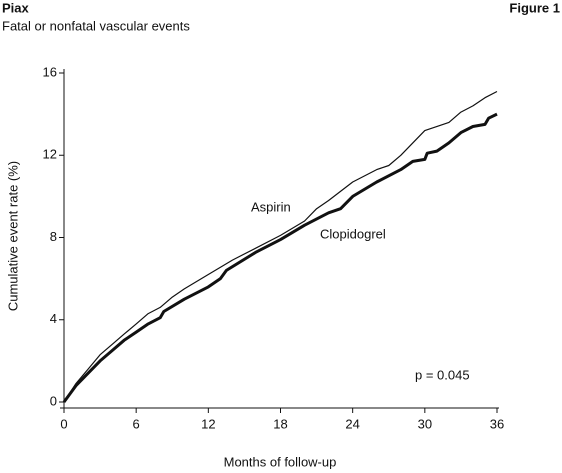 The width and height of the screenshot is (562, 473). Describe the element at coordinates (12, 236) in the screenshot. I see `y-axis-label: Cumulative event rate (%)` at that location.